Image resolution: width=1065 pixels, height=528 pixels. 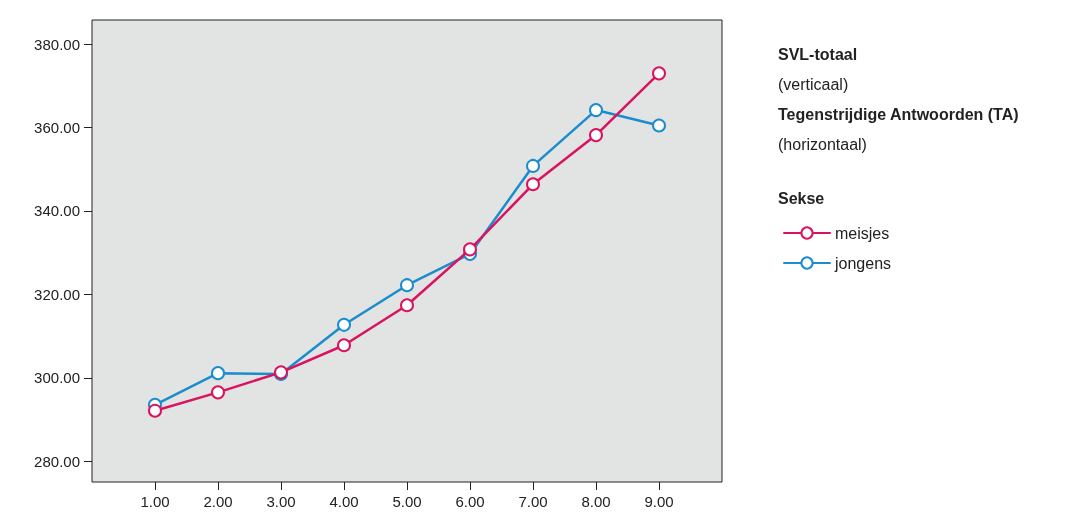 What do you see at coordinates (813, 84) in the screenshot?
I see `text: (verticaal)` at bounding box center [813, 84].